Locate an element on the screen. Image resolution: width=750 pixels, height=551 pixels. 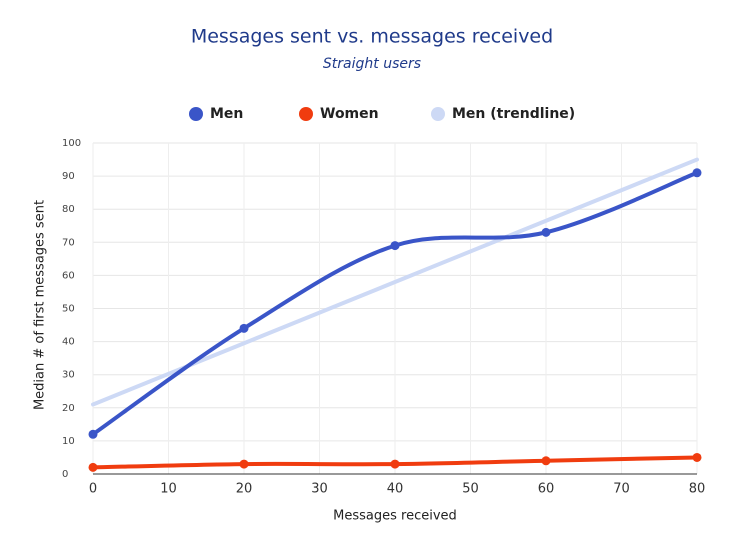
x-tick-label: 40 is located at coordinates (395, 489).